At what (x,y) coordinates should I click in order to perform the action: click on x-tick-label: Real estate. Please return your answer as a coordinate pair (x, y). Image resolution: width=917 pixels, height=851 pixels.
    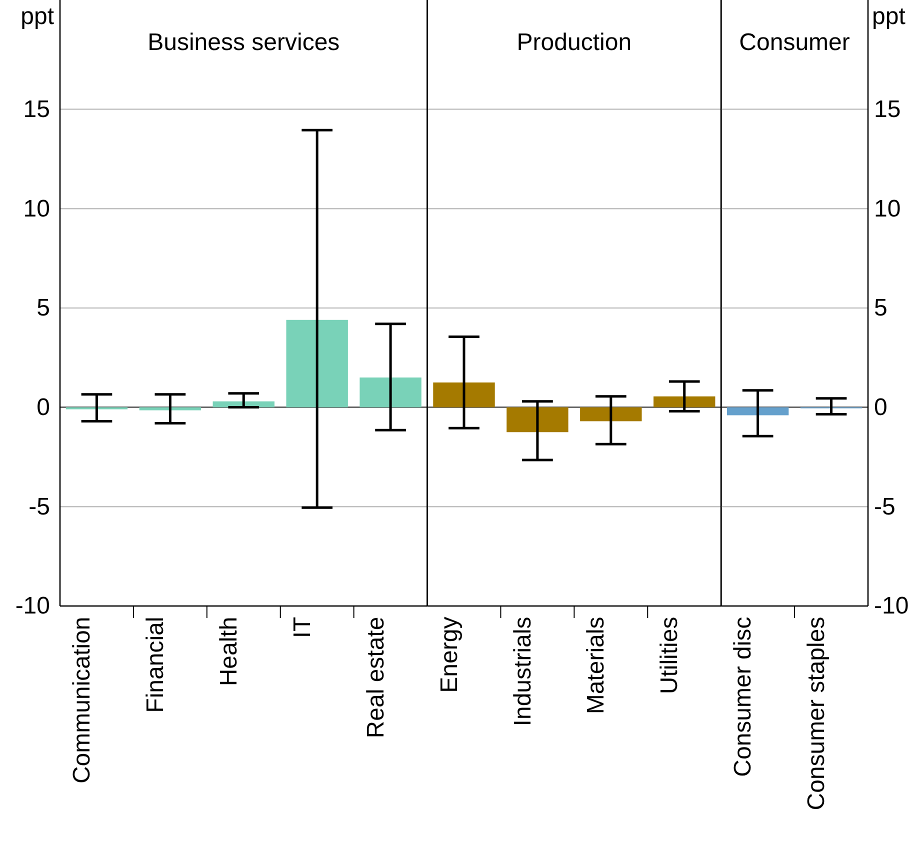
    Looking at the image, I should click on (376, 677).